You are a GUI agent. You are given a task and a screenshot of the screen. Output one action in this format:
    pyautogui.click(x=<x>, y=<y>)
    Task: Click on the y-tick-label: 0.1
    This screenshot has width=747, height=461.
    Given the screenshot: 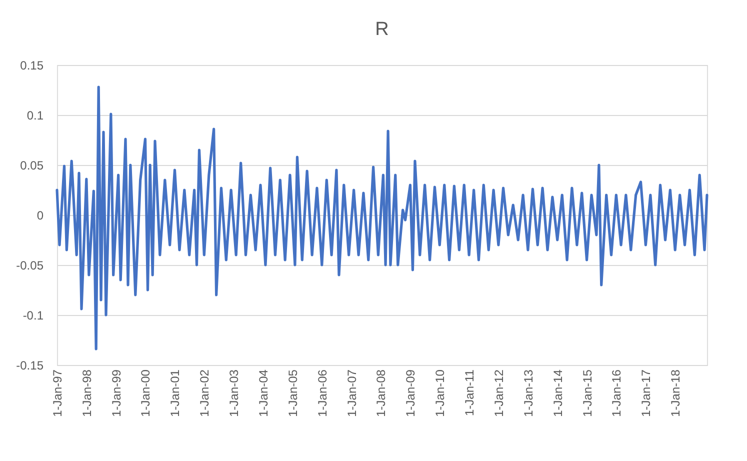 What is the action you would take?
    pyautogui.click(x=35, y=115)
    